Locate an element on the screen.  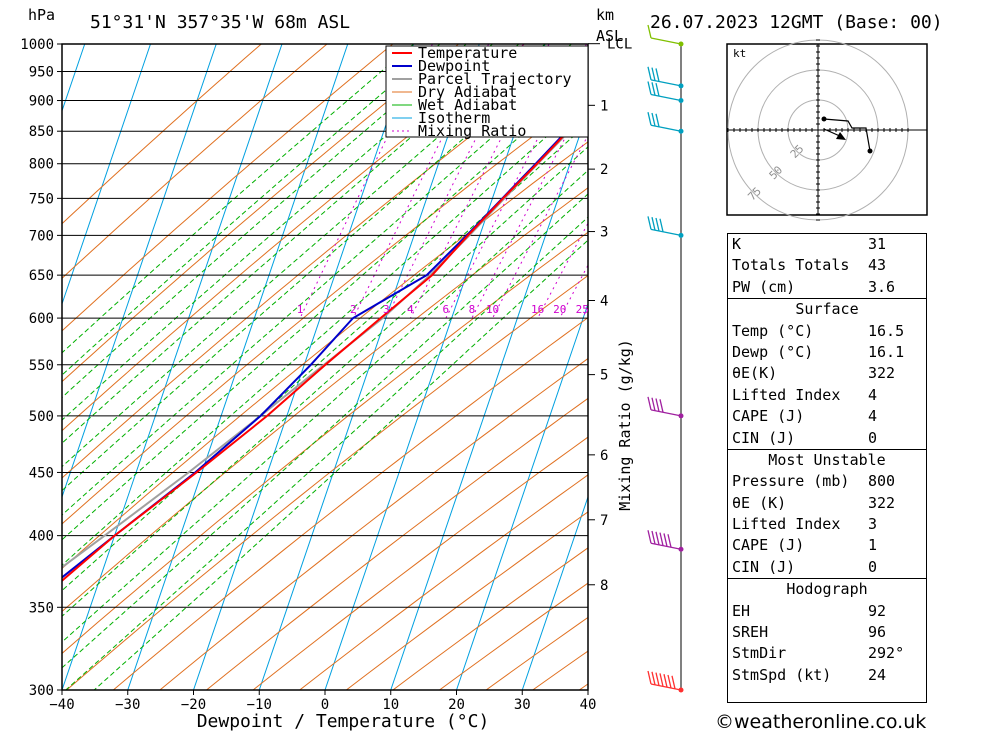
km-tick-label: 8 is located at coordinates (604, 586).